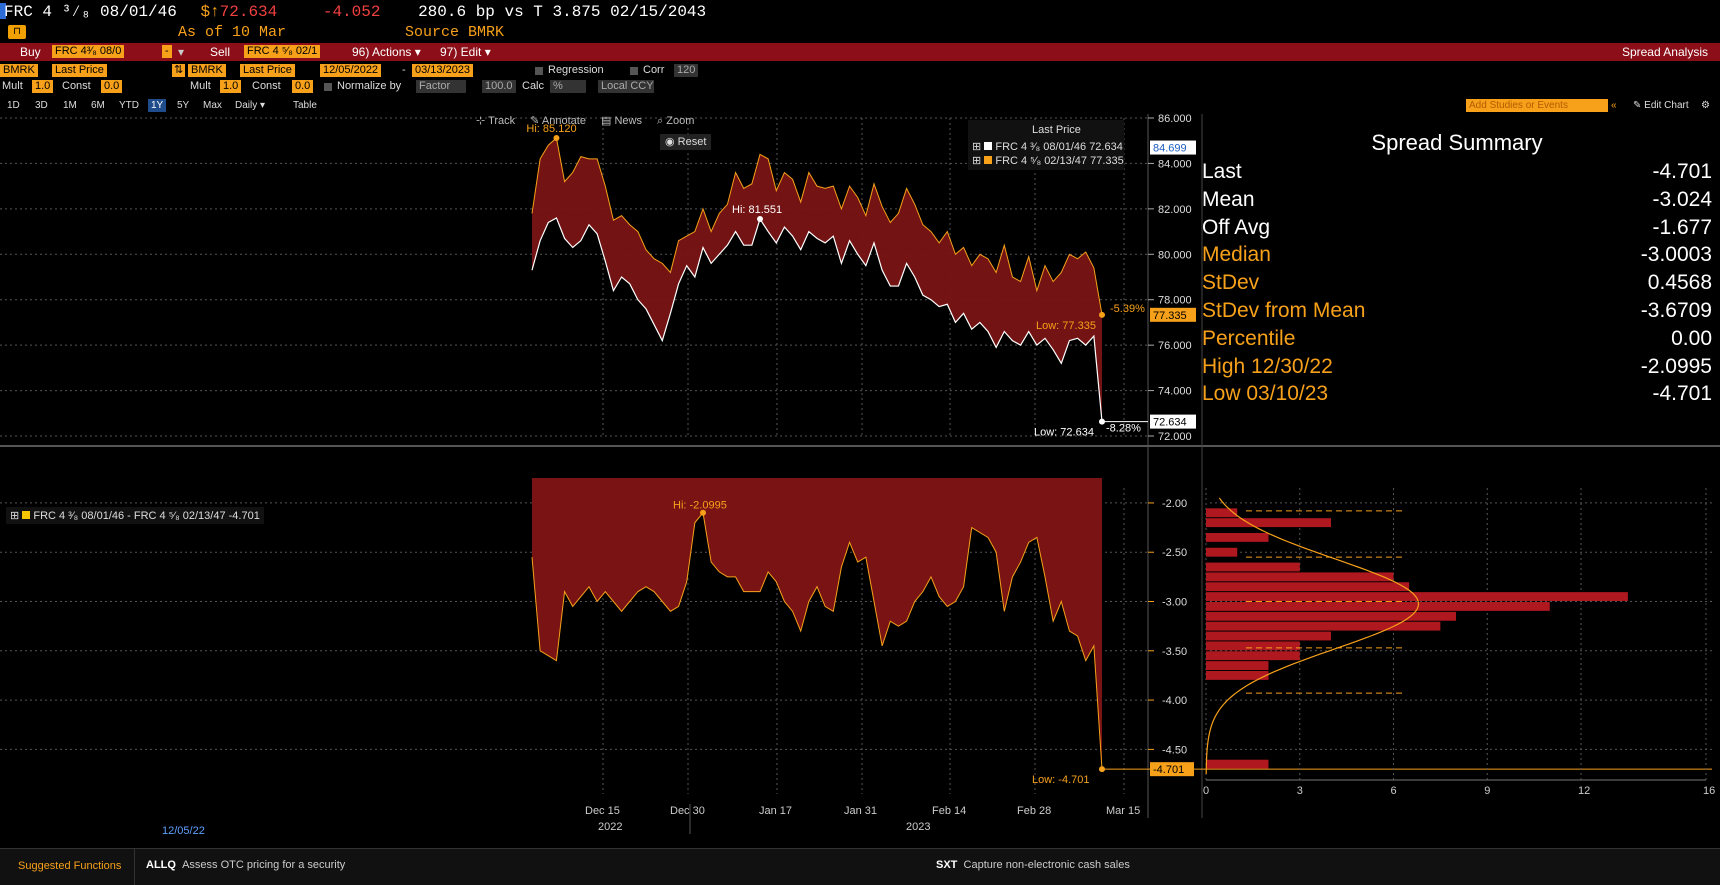 This screenshot has width=1720, height=885. Describe the element at coordinates (539, 71) in the screenshot. I see `regression-checkbox` at that location.